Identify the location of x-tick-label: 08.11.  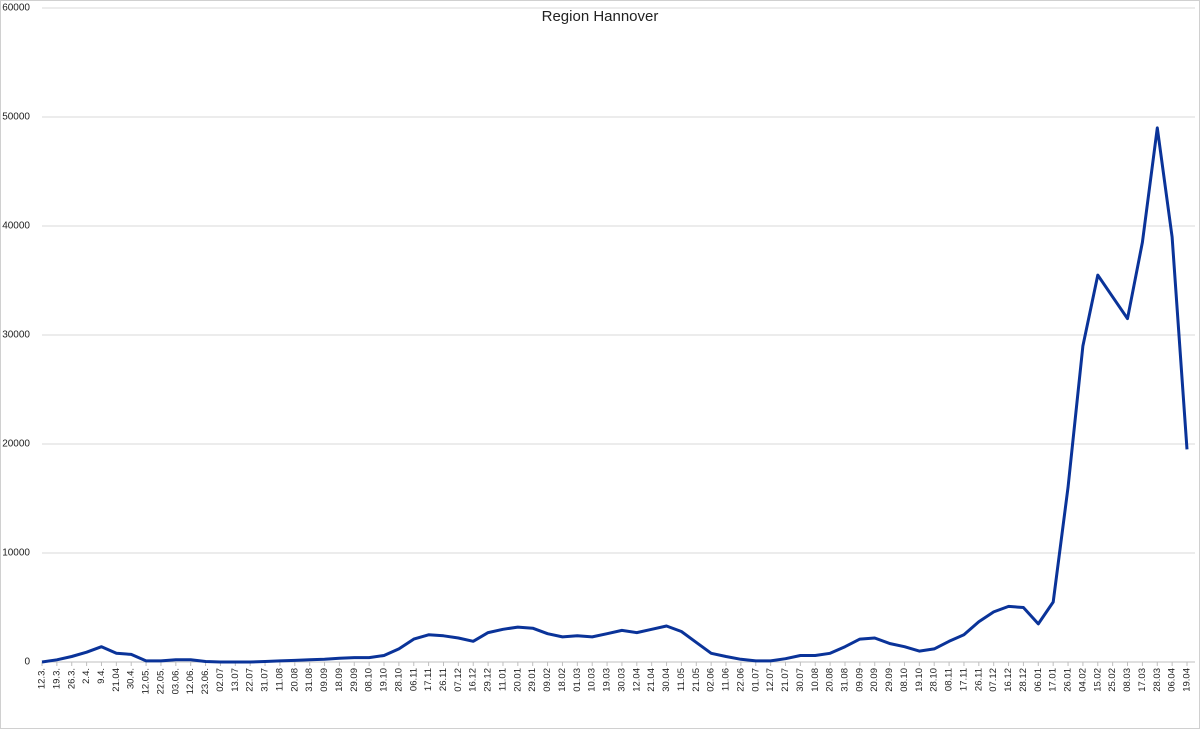
(949, 679).